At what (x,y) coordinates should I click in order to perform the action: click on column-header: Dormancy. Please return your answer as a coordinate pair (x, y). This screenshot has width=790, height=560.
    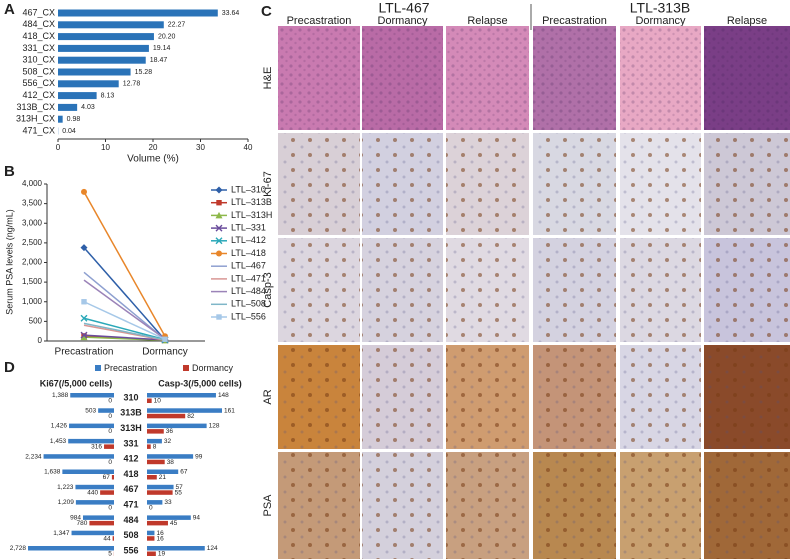
    Looking at the image, I should click on (402, 21).